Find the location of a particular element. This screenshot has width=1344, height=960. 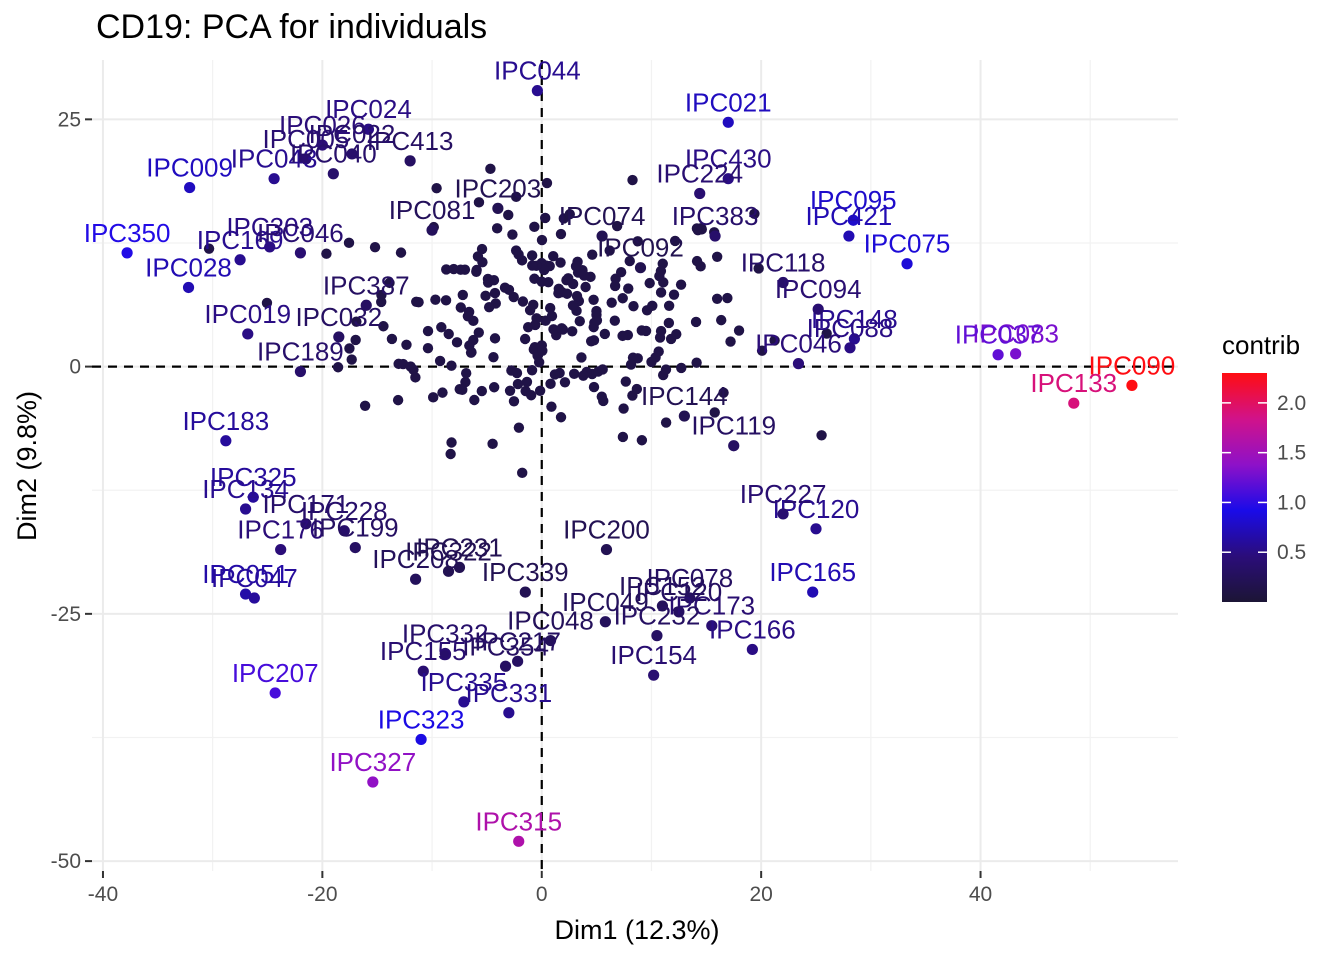

data-point-group: IPC083 is located at coordinates (1015, 339).